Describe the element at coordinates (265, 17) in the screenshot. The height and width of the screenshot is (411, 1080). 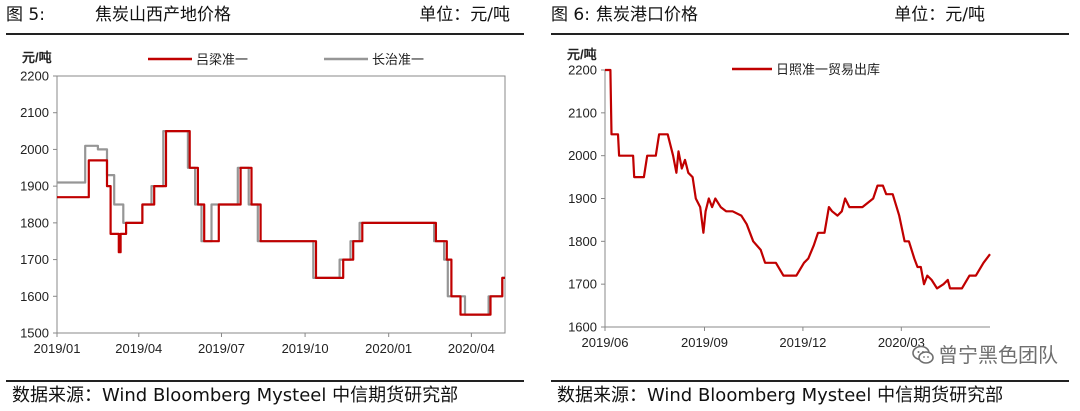
I see `figure-header: 图 5: 焦炭山西产地价格 单位：元/吨` at that location.